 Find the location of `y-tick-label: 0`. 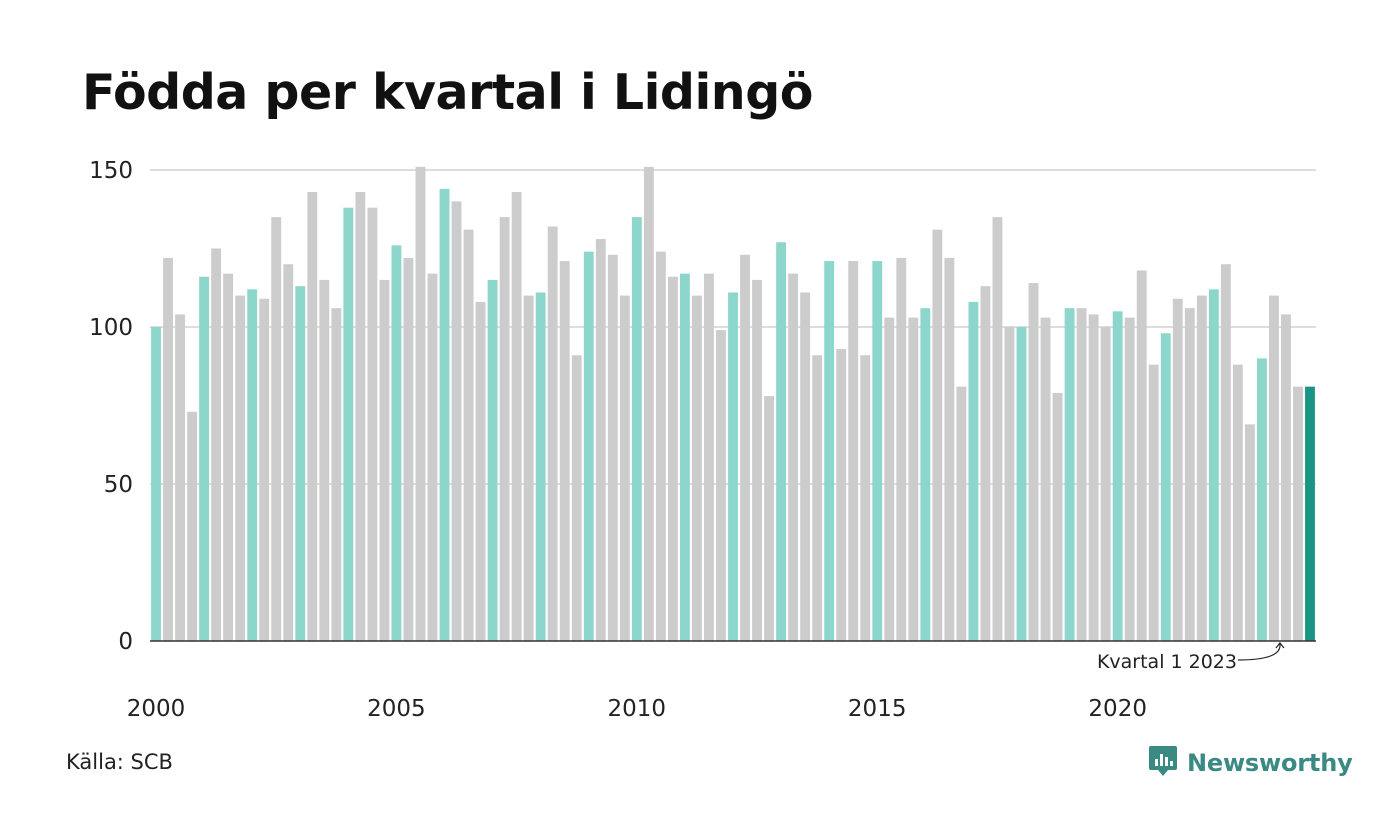

y-tick-label: 0 is located at coordinates (125, 642).